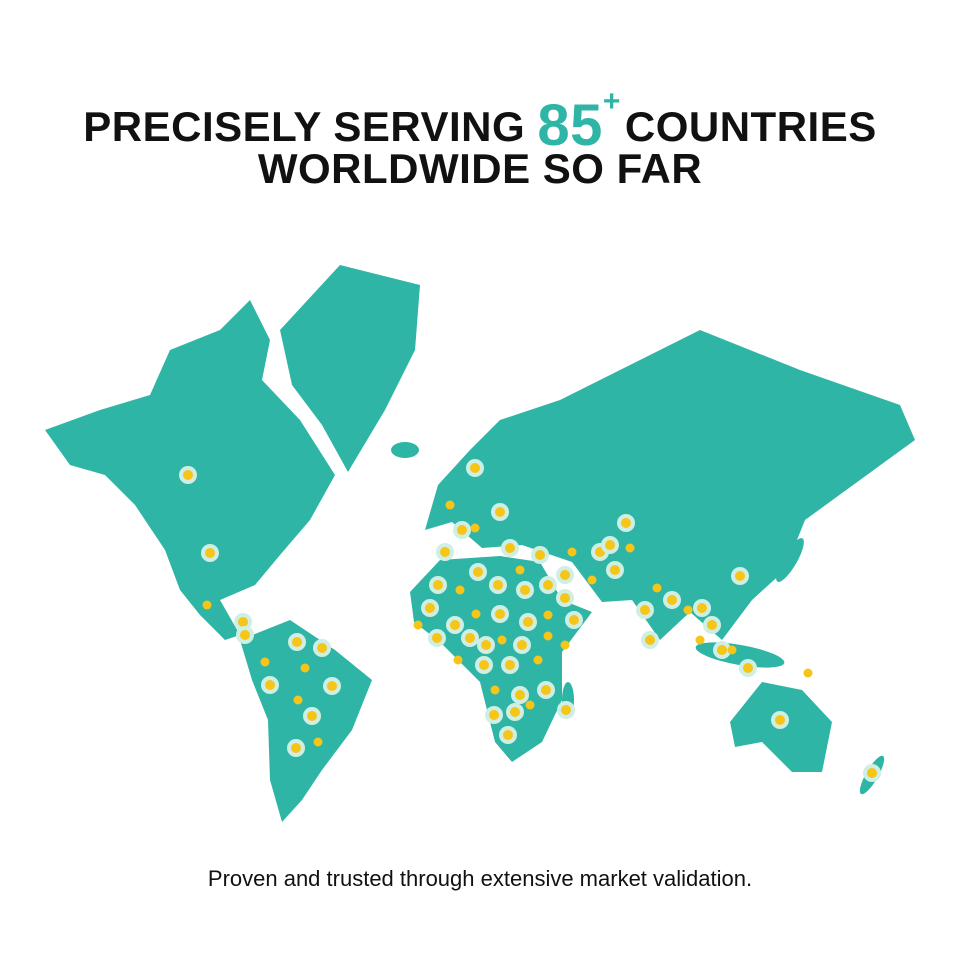 The height and width of the screenshot is (960, 960). I want to click on greenland, so click(350, 368).